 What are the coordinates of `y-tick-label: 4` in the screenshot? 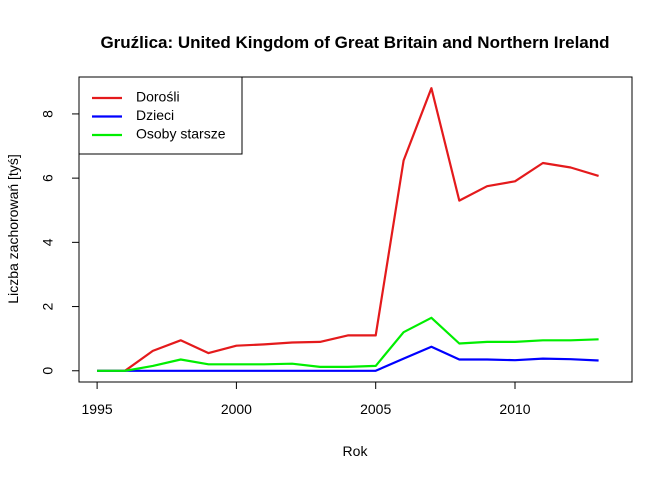 It's located at (48, 242).